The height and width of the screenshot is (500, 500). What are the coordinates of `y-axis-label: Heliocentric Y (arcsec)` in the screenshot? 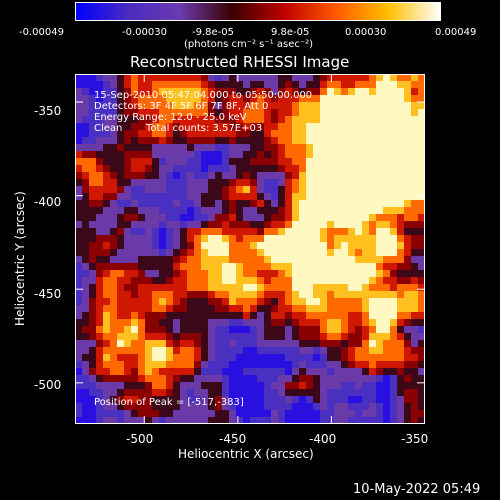 It's located at (20, 258).